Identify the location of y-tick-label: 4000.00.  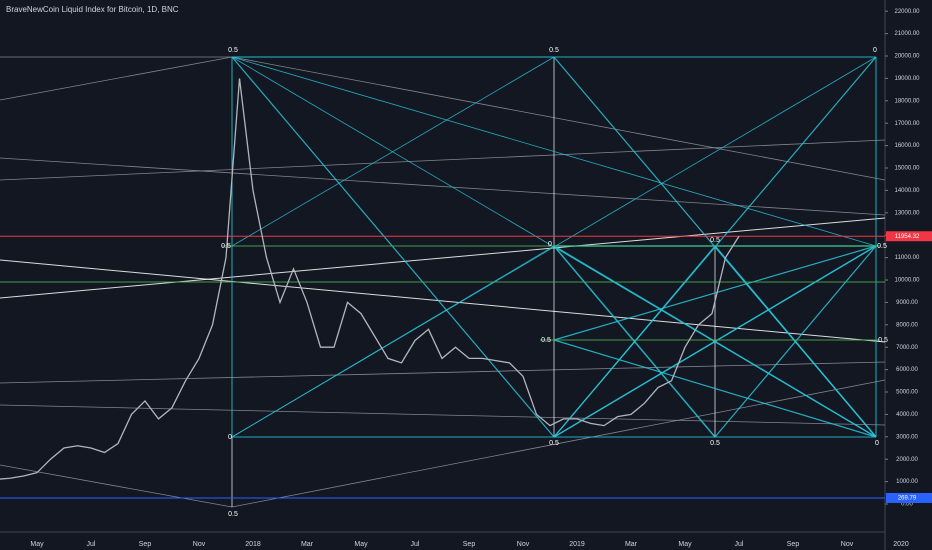
(907, 415).